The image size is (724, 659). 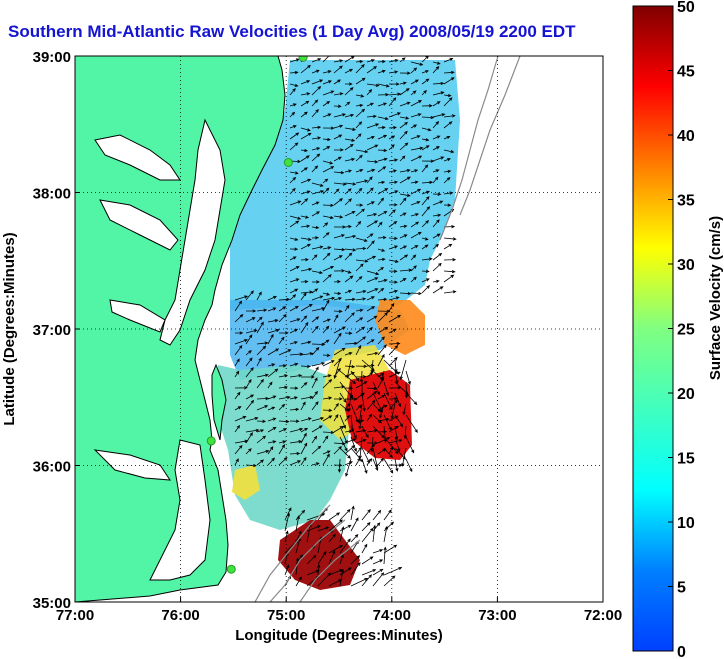 I want to click on x-axis-ticks: 77:00 76:00 75:00 74:00 73:00 72:00, so click(x=339, y=610).